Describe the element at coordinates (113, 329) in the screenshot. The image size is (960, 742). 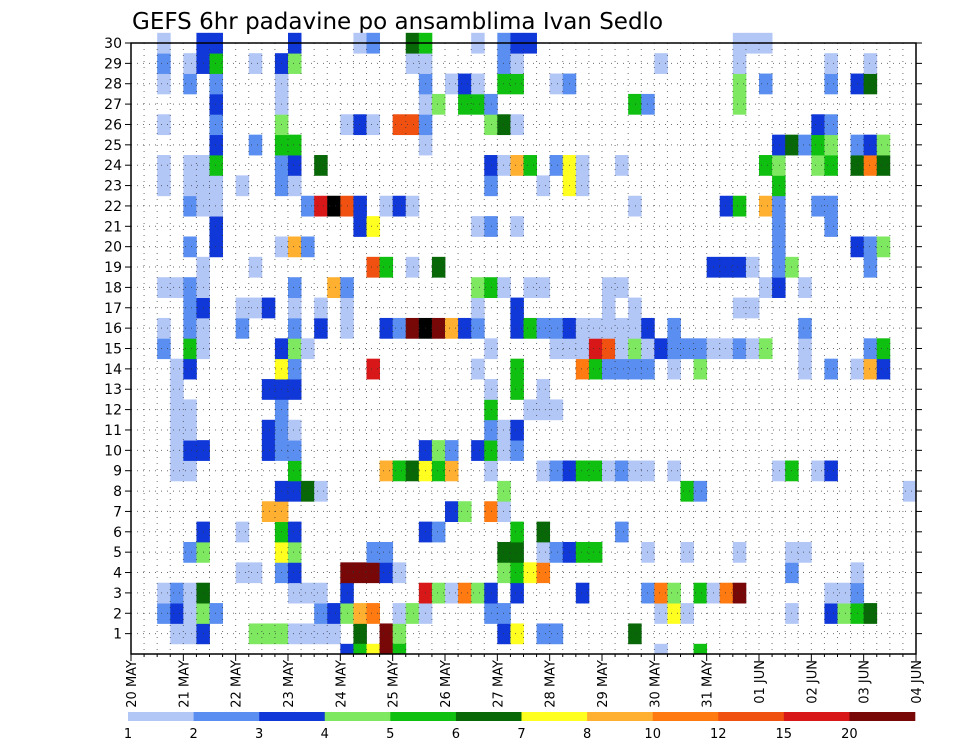
I see `y-tick-label: 16` at that location.